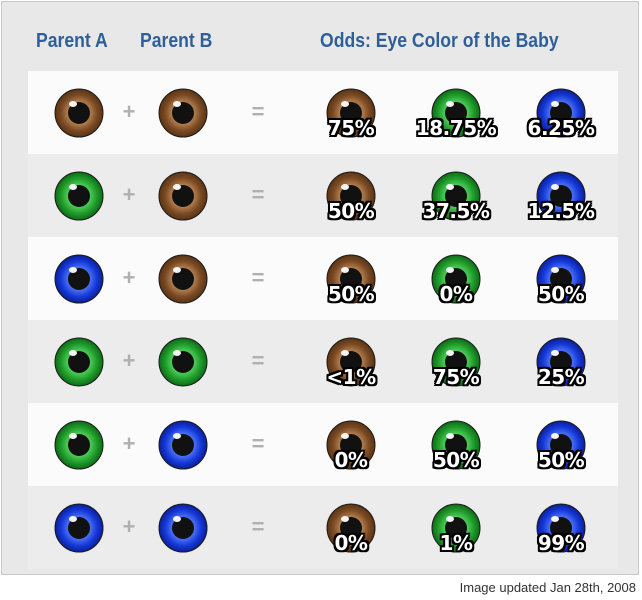 The height and width of the screenshot is (600, 642). I want to click on brown-odds-label: 75%, so click(351, 128).